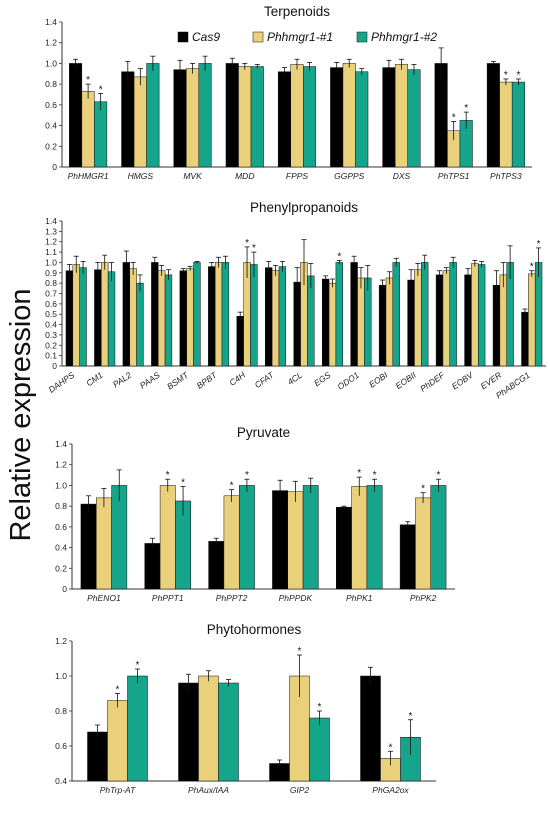 The width and height of the screenshot is (550, 813). Describe the element at coordinates (349, 176) in the screenshot. I see `x-category-label: GGPPS` at that location.